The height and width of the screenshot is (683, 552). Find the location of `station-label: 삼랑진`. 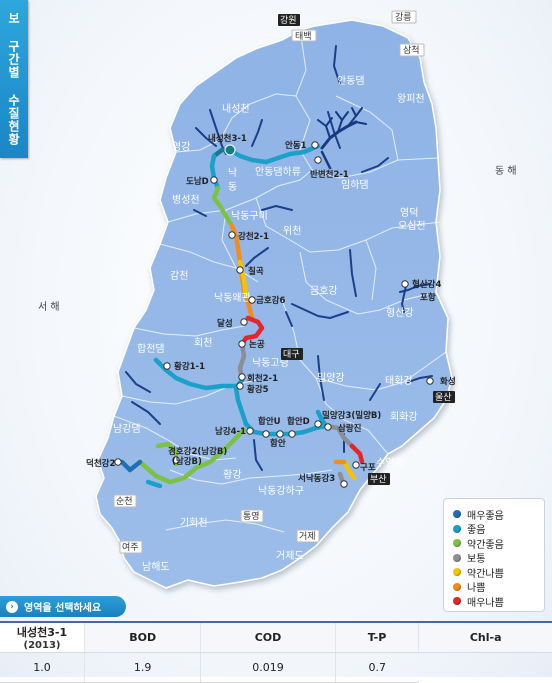

station-label: 삼랑진 is located at coordinates (350, 428).